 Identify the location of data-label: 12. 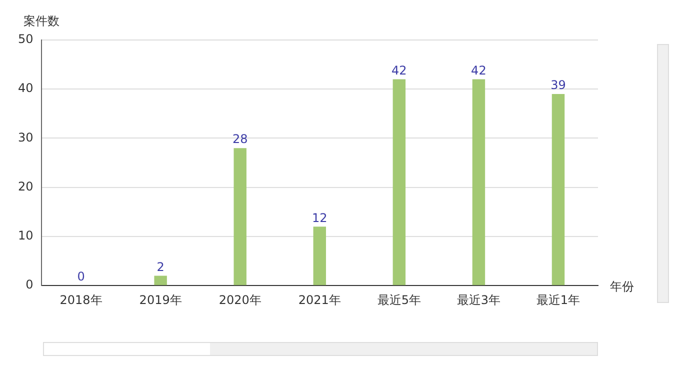
(320, 217).